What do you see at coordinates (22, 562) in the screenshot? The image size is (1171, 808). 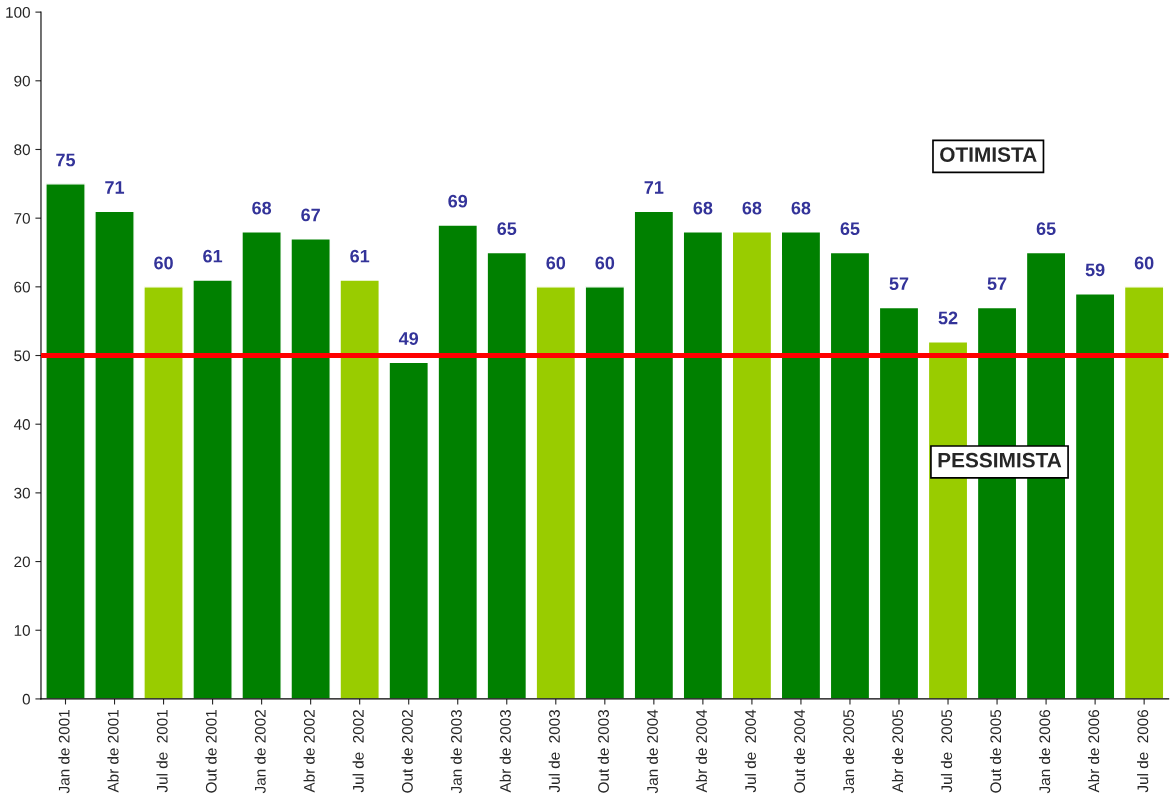 I see `y-tick-label: 20` at bounding box center [22, 562].